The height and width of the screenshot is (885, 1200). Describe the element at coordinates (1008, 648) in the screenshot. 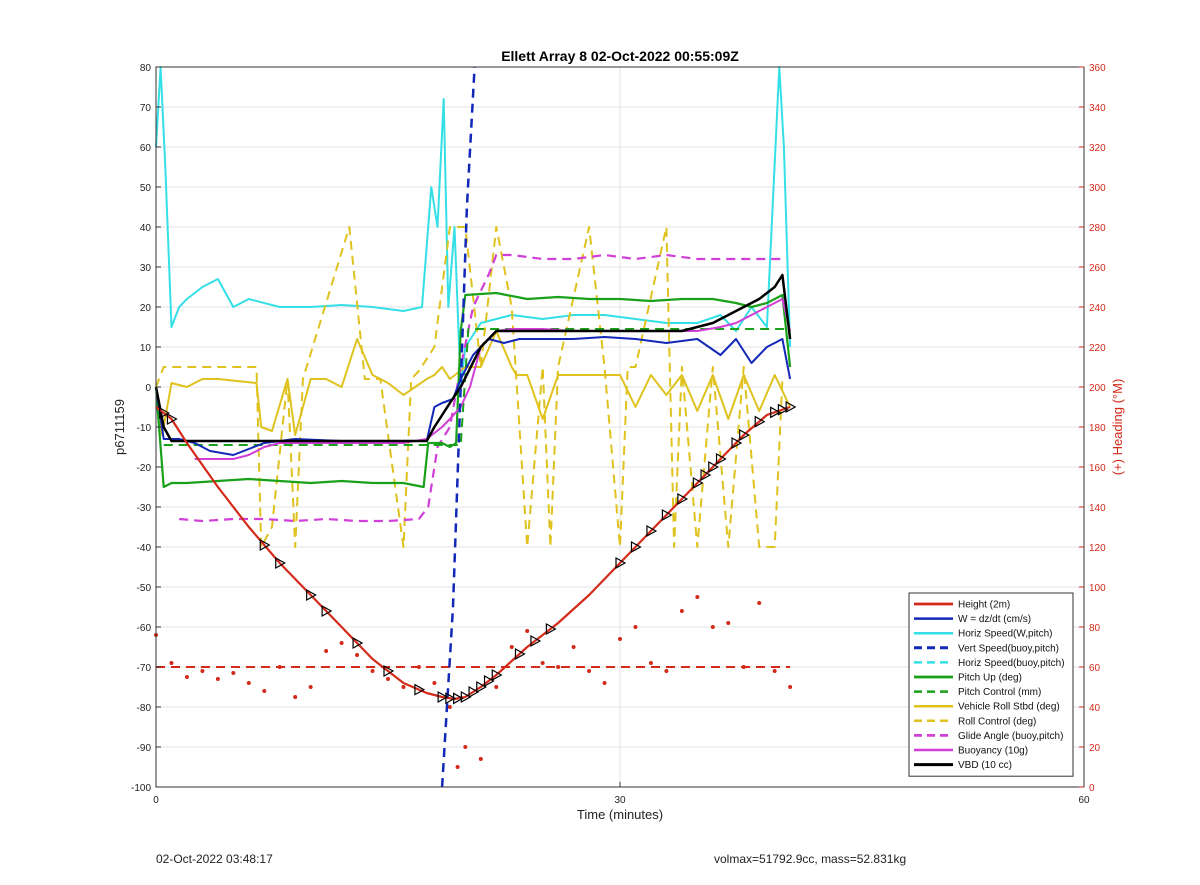

I see `legend-label: Vert Speed(buoy,pitch)` at that location.